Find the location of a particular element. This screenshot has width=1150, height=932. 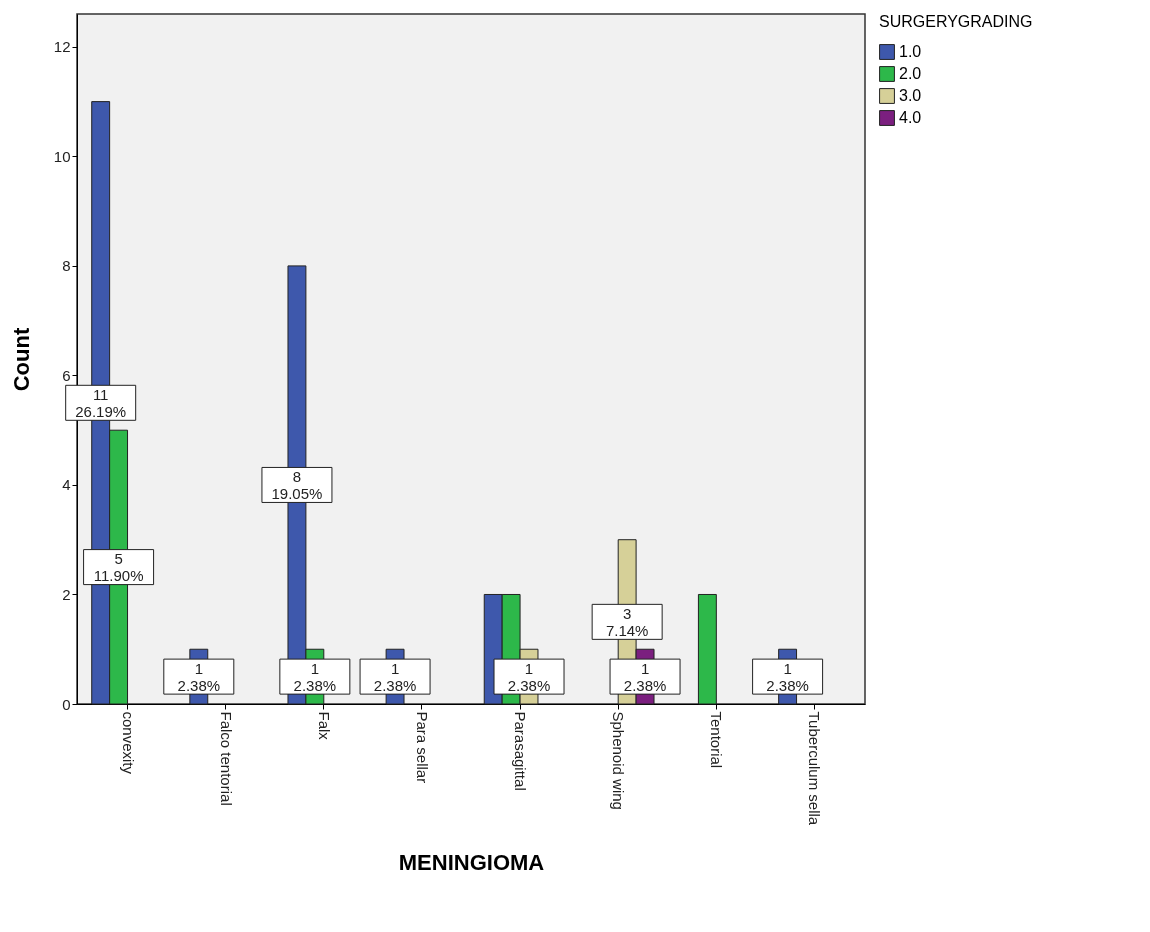

legend-title: SURGERYGRADING is located at coordinates (956, 21).